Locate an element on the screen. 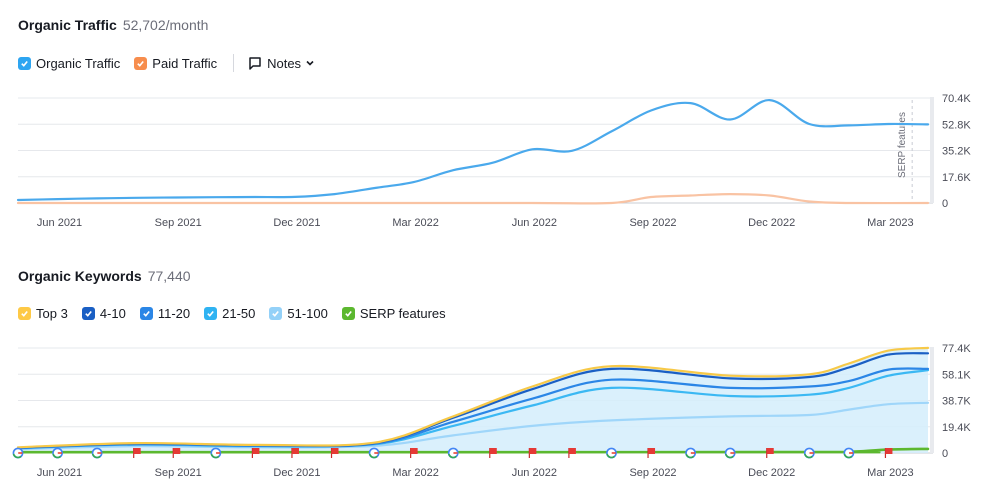 The width and height of the screenshot is (1001, 486). legend-11-20: 11-20 is located at coordinates (165, 313).